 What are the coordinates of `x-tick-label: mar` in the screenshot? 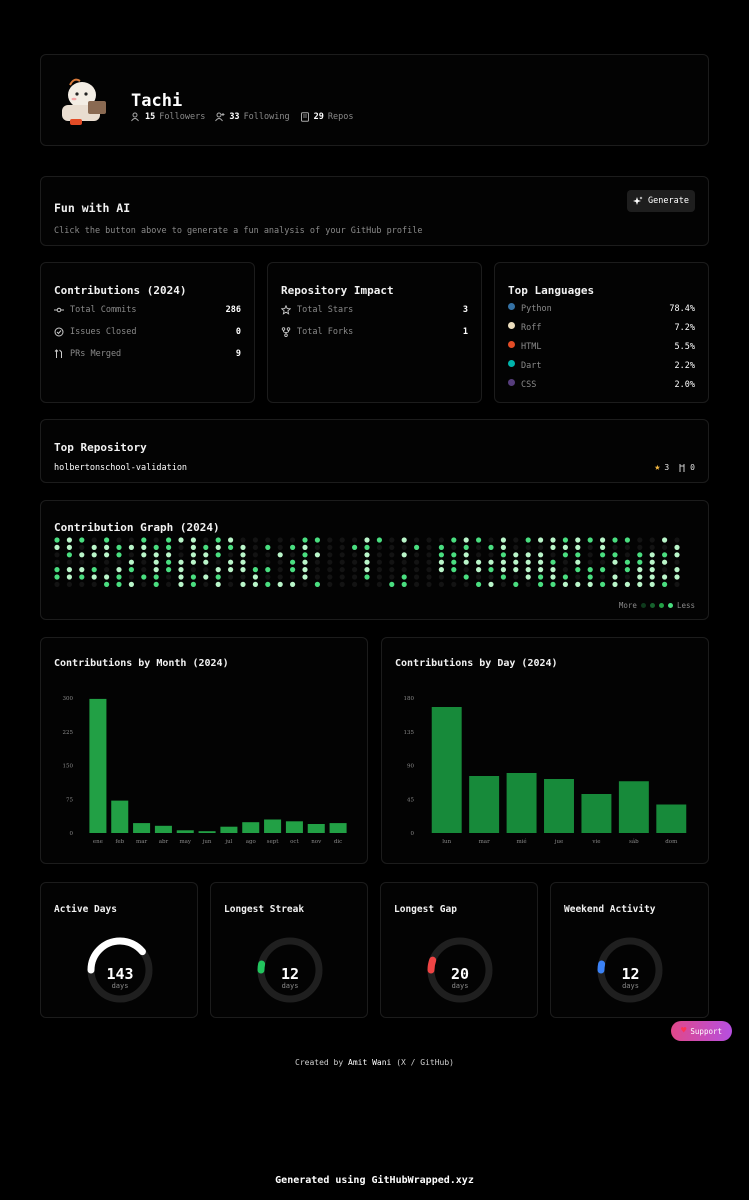 It's located at (141, 842).